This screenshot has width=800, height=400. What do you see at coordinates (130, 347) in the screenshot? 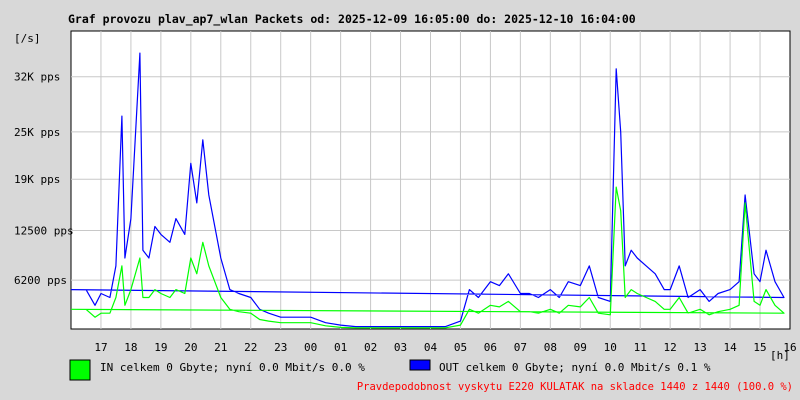
I see `x-tick-label: 18` at bounding box center [130, 347].